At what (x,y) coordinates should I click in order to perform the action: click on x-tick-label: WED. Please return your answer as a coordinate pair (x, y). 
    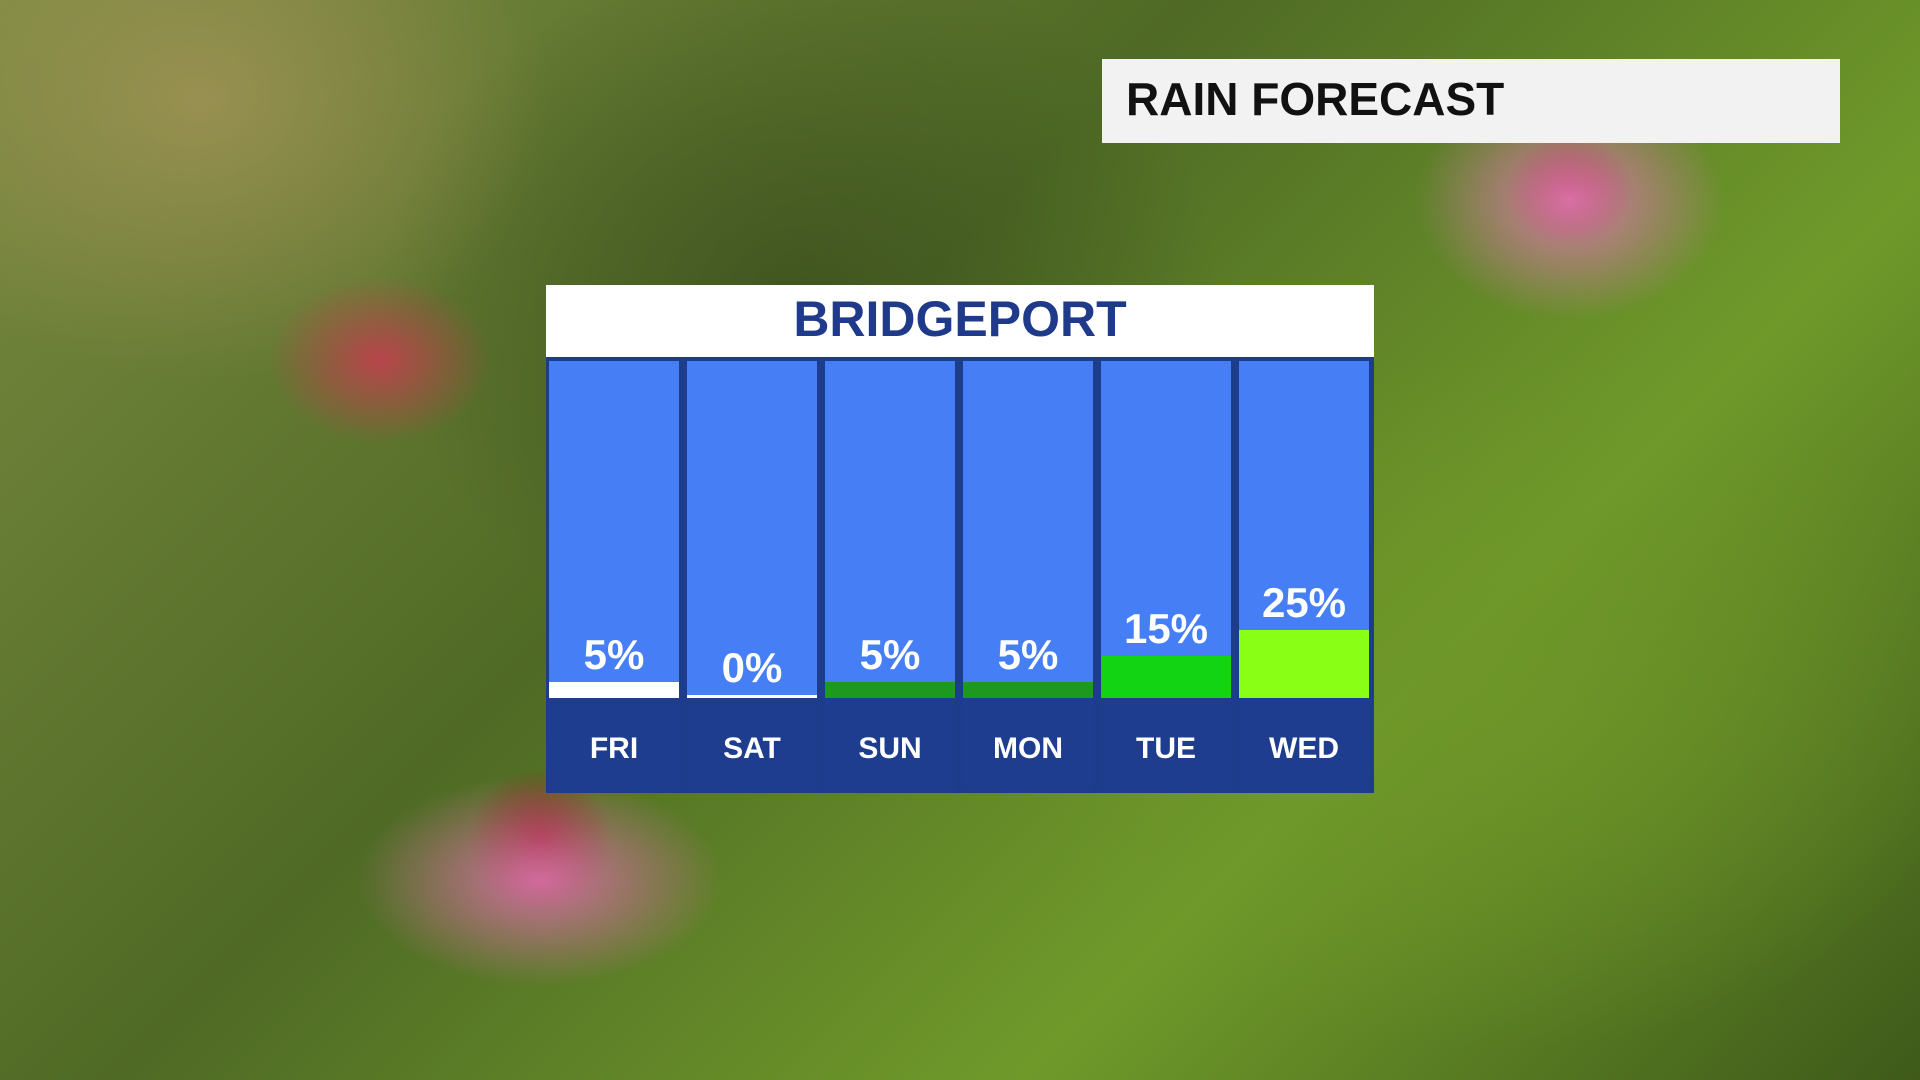
    Looking at the image, I should click on (1304, 748).